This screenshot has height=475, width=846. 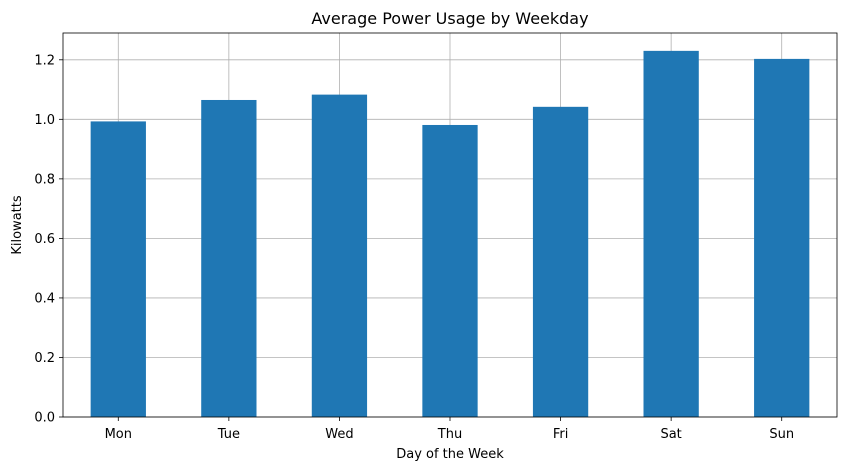 I want to click on x-tick-label: Thu, so click(x=449, y=434).